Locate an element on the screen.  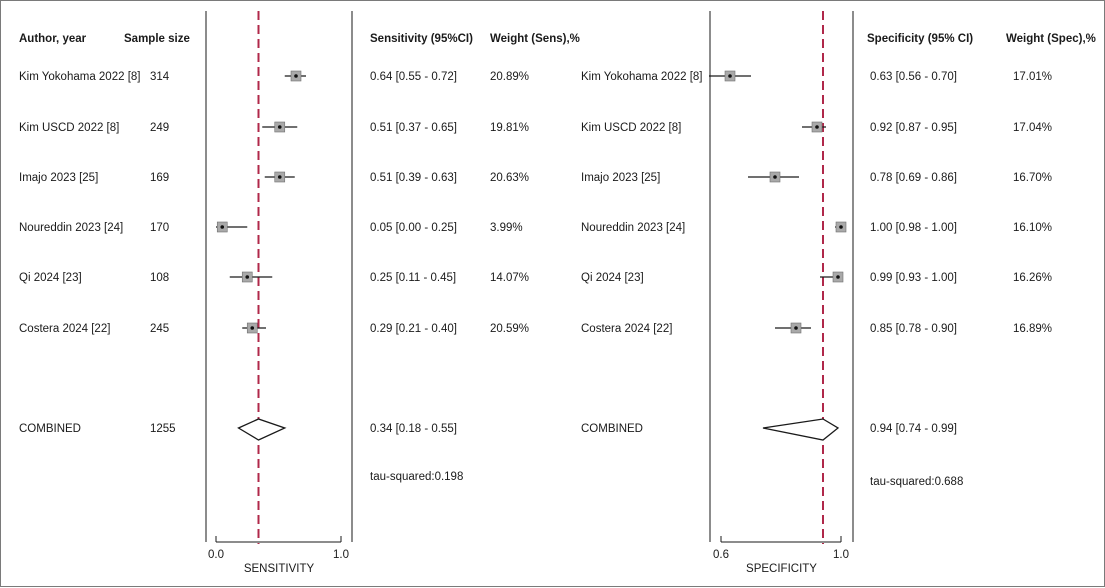
spec-study-author: Noureddin 2023 [24] is located at coordinates (633, 228).